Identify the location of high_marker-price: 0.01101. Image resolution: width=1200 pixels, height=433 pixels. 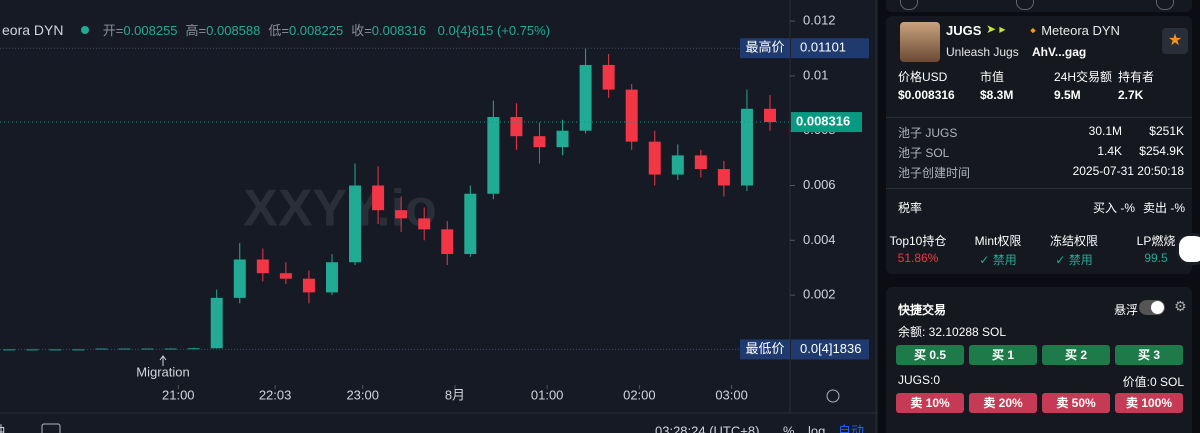
(823, 47).